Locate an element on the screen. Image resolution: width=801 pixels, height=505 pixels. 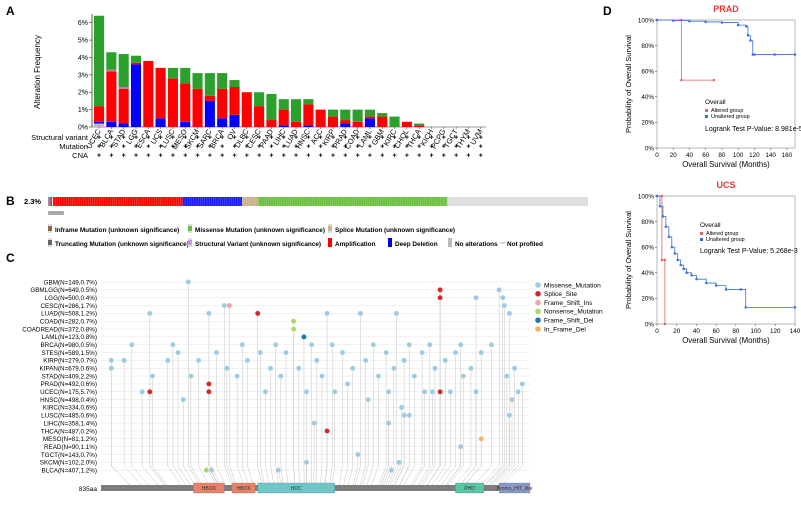
km-ytick-label: 0% is located at coordinates (650, 324).